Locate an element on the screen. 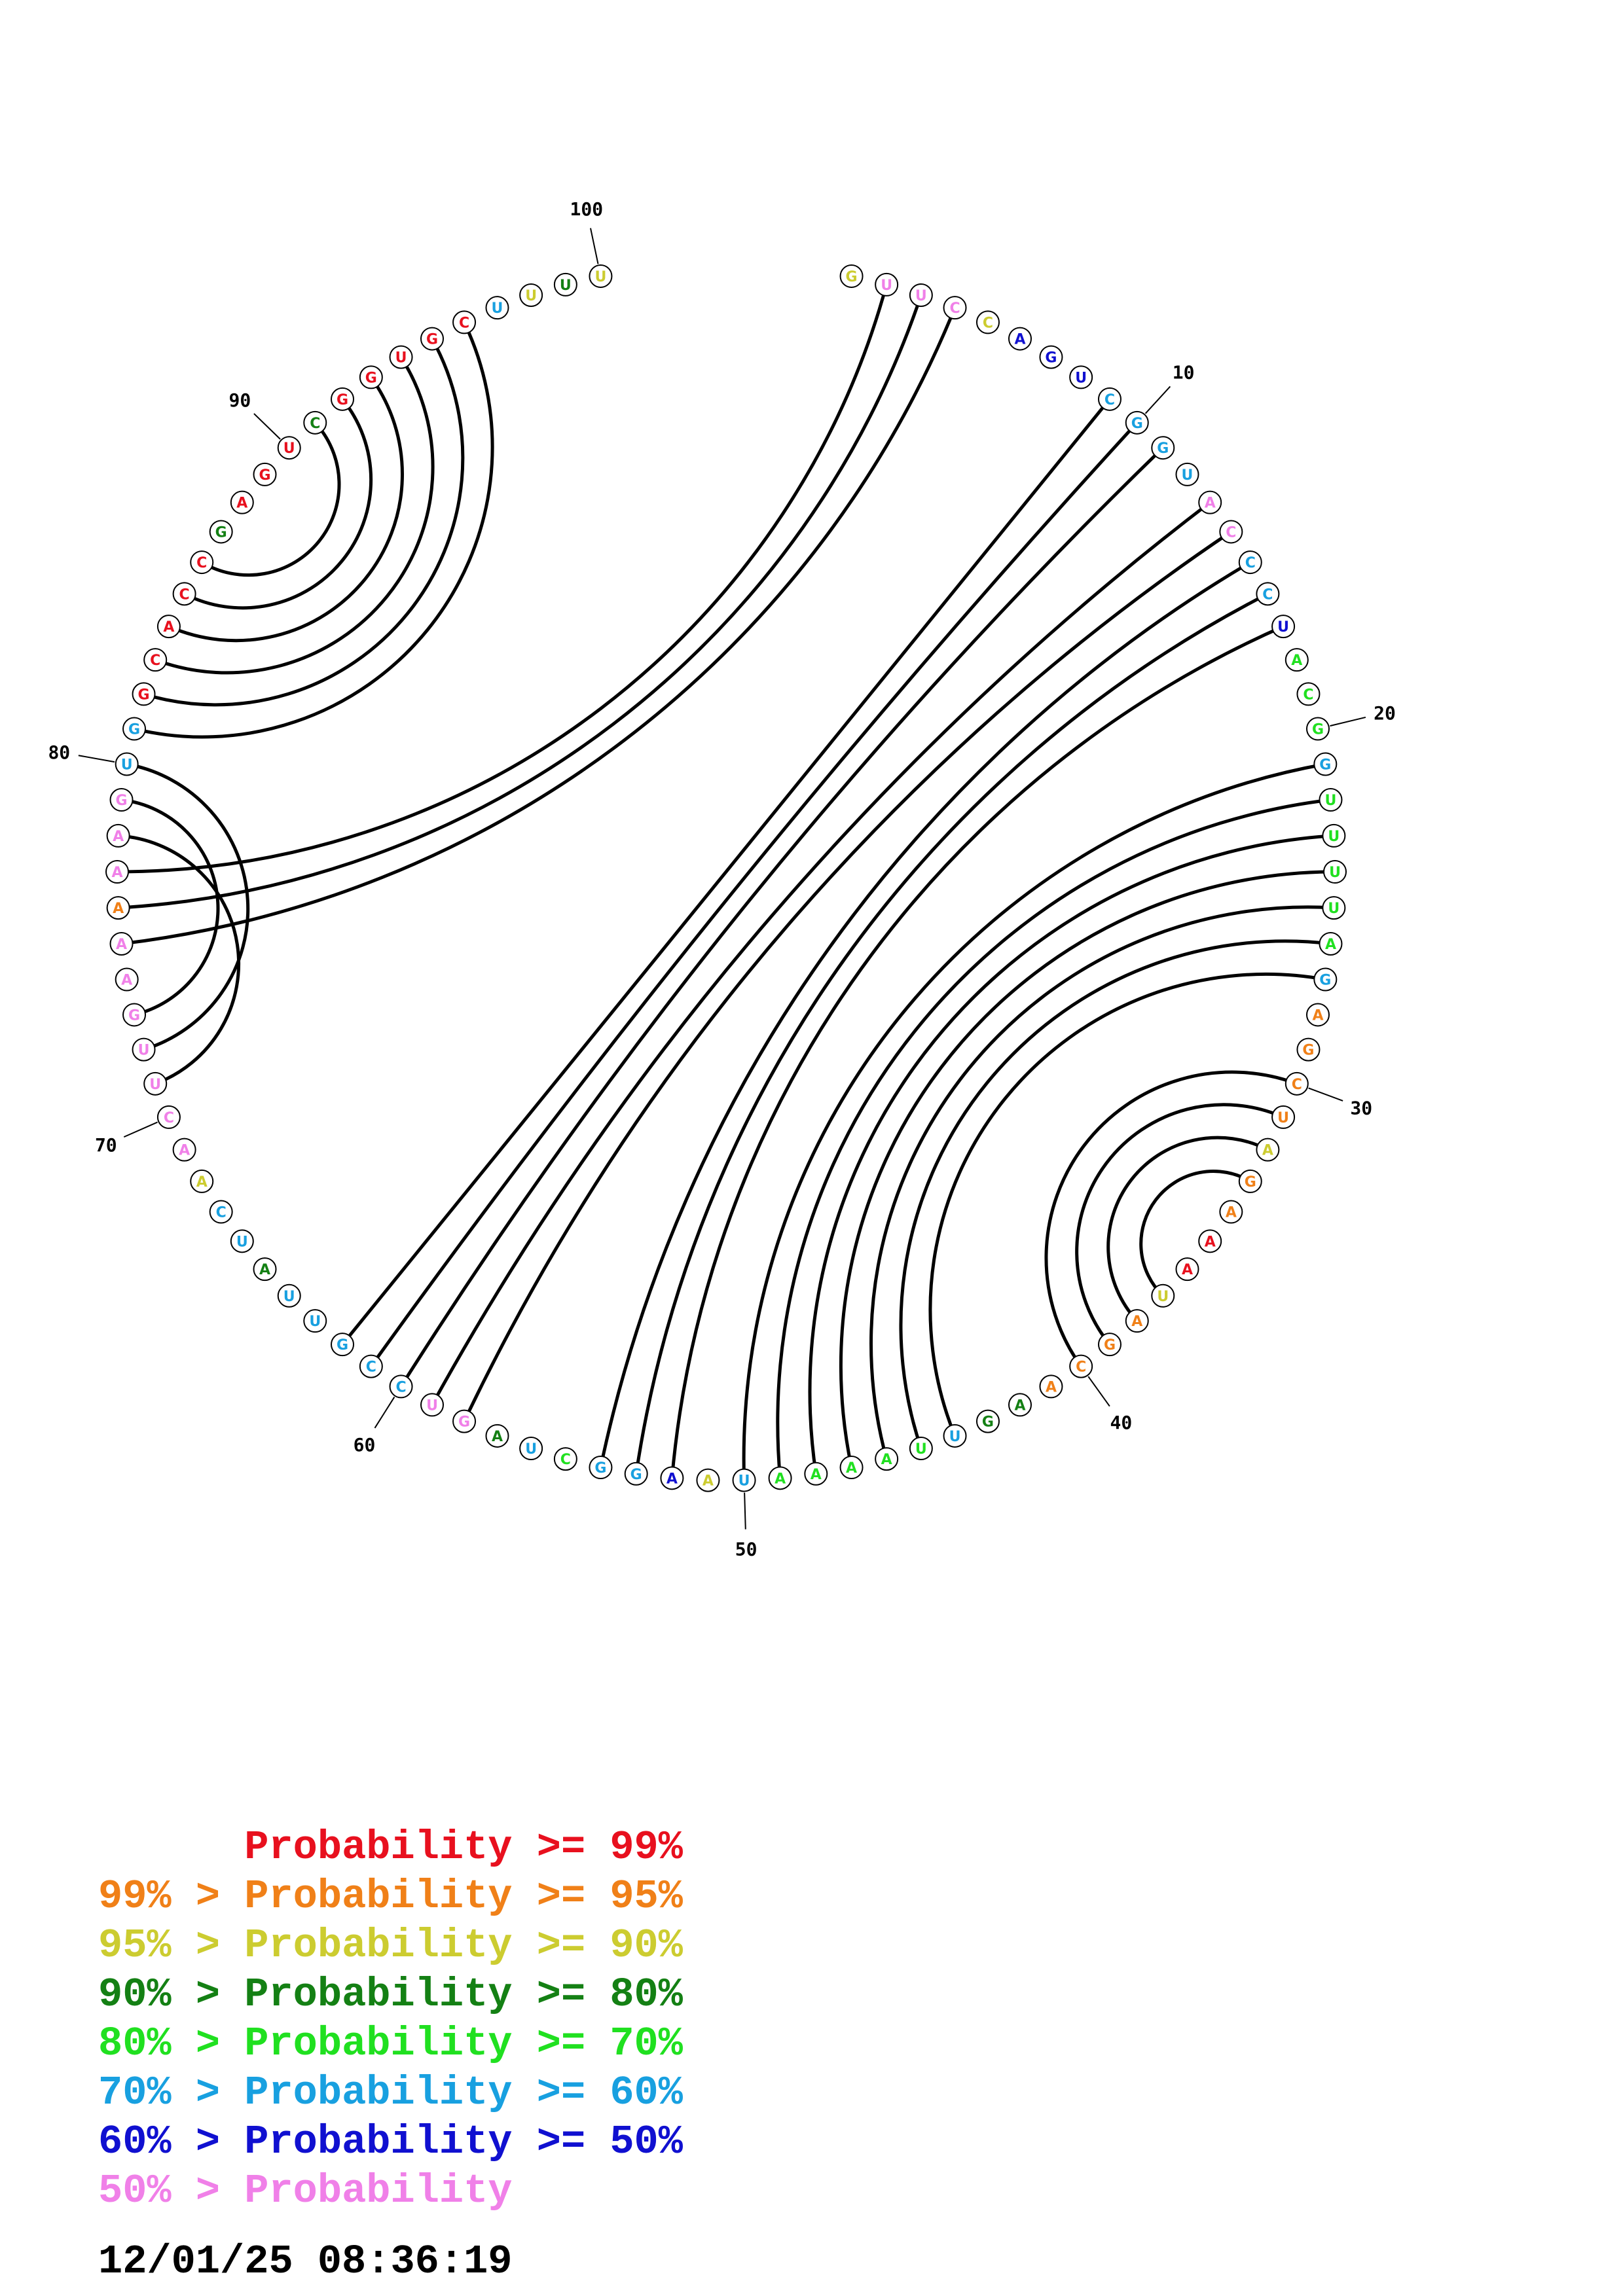  tick-label-10: 10 is located at coordinates (1184, 372).